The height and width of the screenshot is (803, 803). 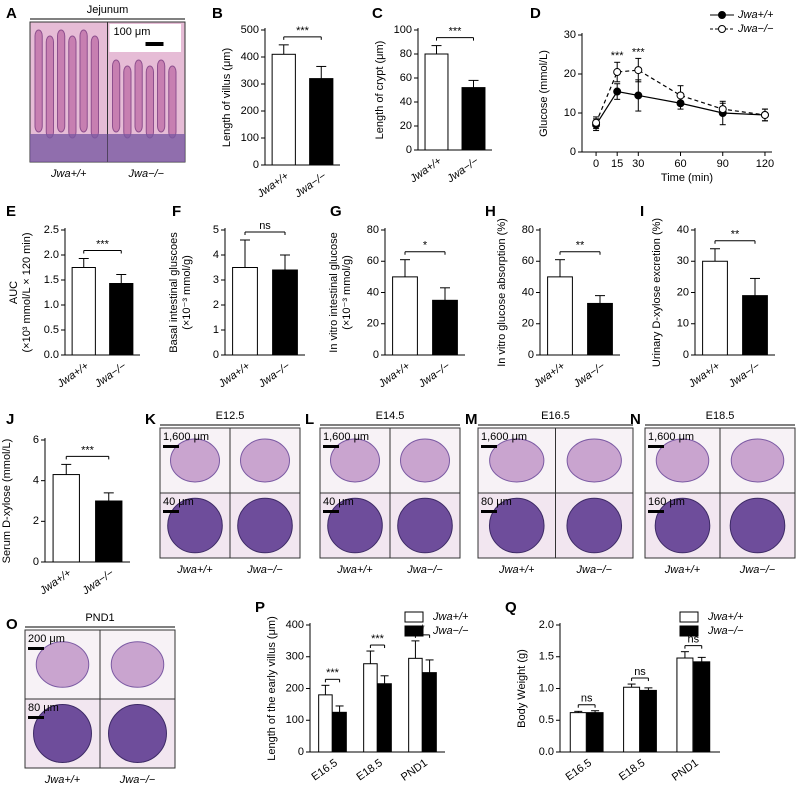 What do you see at coordinates (546, 752) in the screenshot?
I see `y-tick-label: 0.0` at bounding box center [546, 752].